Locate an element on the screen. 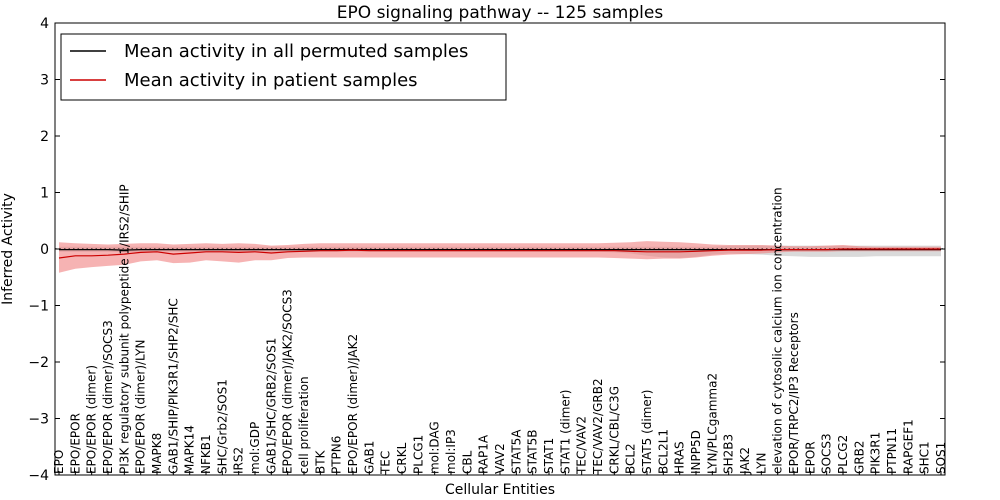 This screenshot has width=1000, height=500. y-tick-label: 4 is located at coordinates (44, 24).